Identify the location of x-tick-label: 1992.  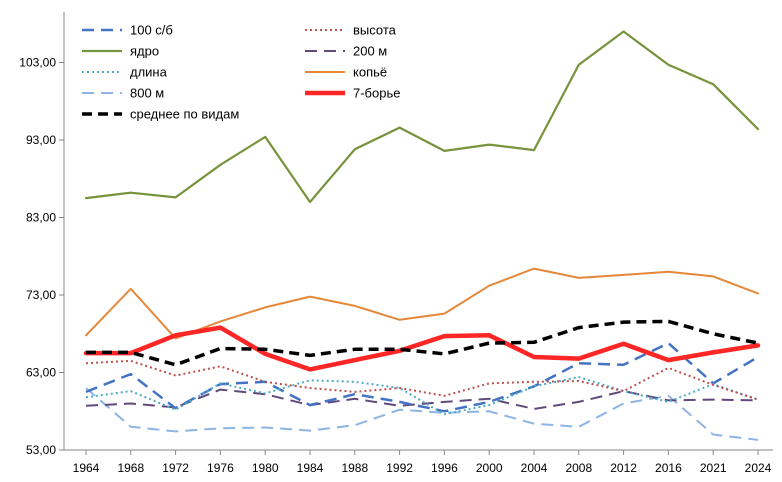
(399, 468).